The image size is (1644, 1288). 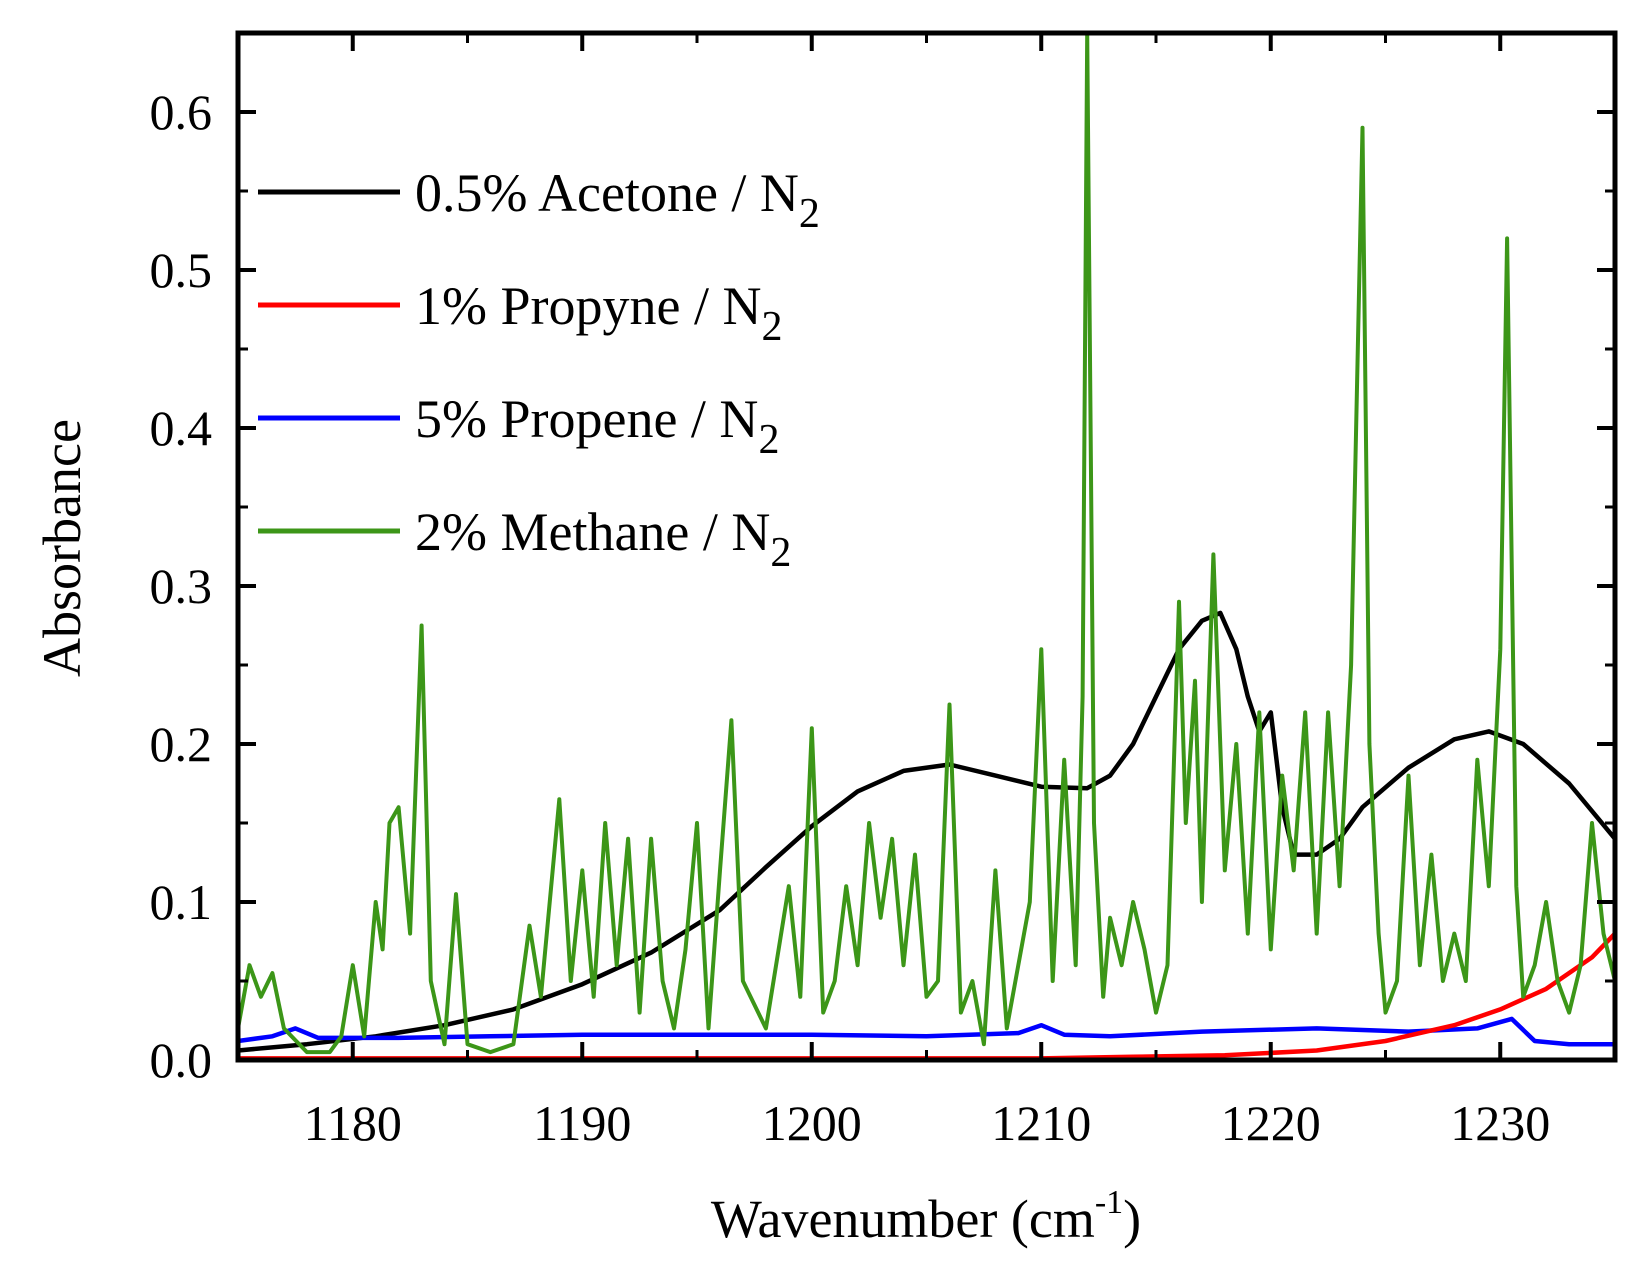 I want to click on y-tick-label: 0.3, so click(x=181, y=586).